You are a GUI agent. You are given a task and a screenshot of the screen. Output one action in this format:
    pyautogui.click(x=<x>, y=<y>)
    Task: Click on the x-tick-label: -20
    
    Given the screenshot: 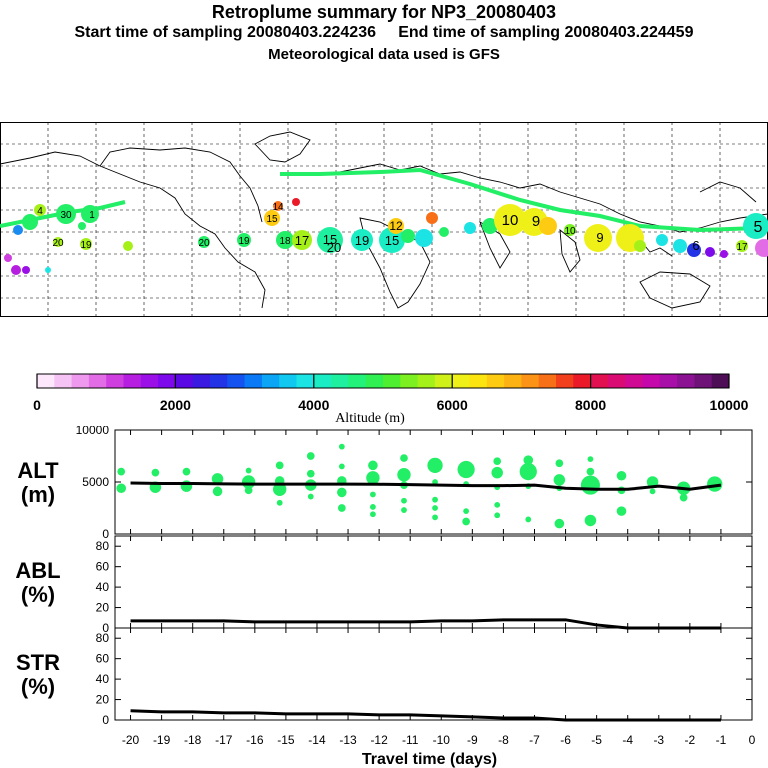 What is the action you would take?
    pyautogui.click(x=131, y=740)
    